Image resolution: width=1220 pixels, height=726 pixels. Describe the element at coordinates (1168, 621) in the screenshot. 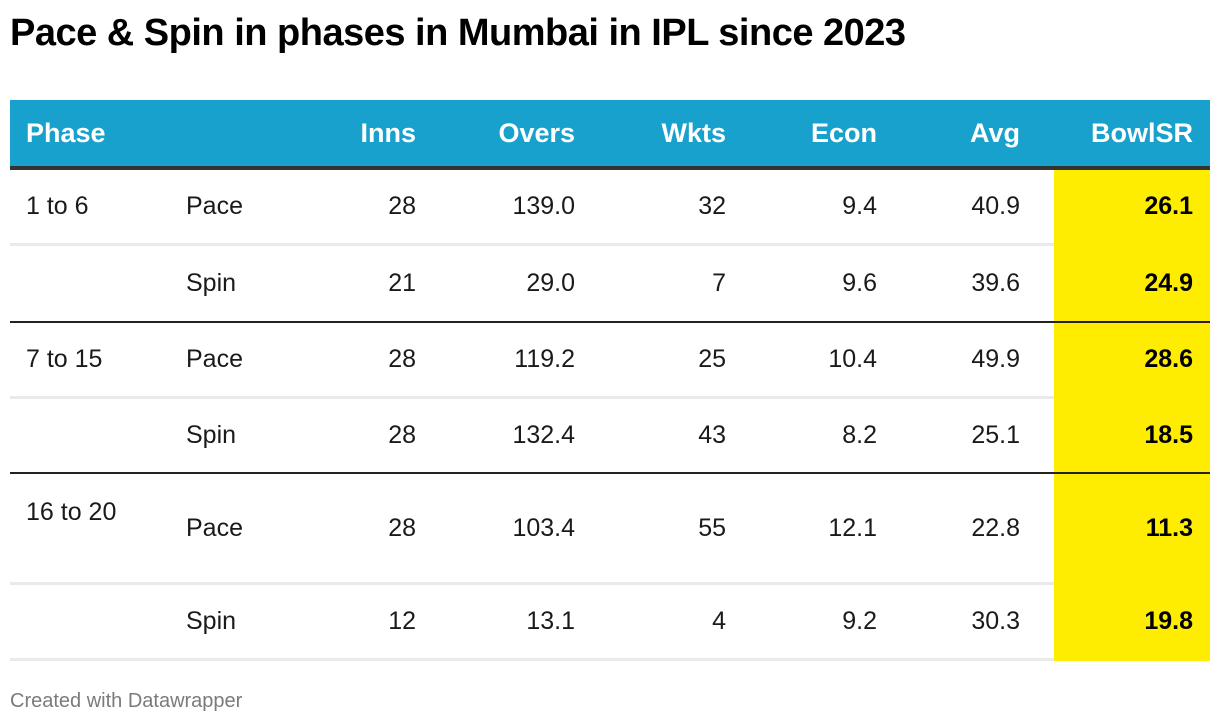

I see `cell-bowlsr: 19.8` at that location.